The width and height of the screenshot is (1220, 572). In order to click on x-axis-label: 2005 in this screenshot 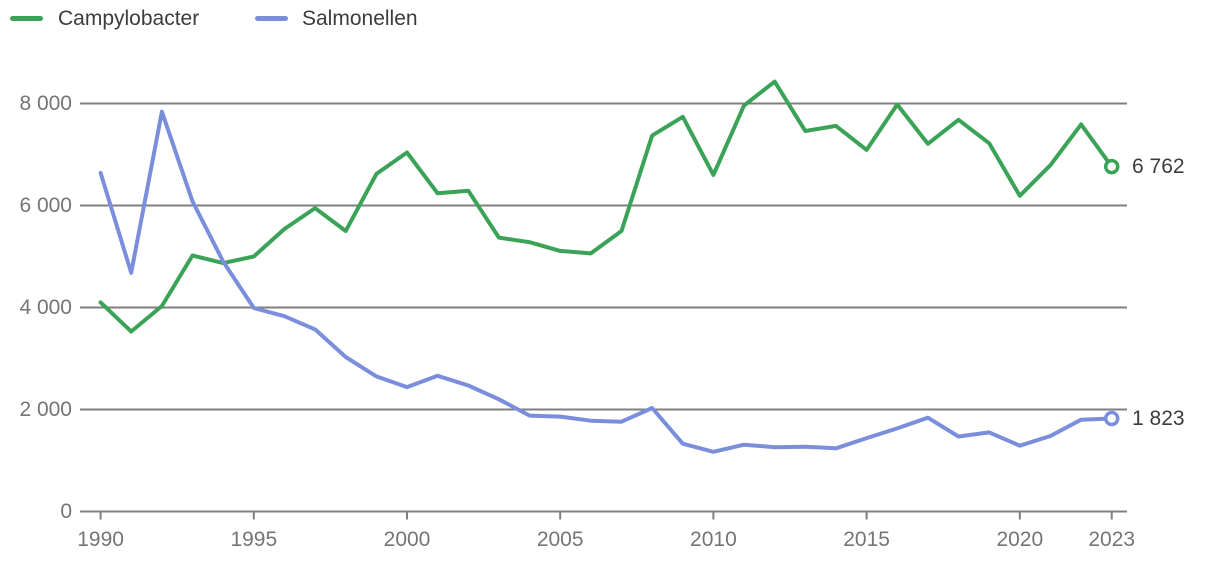, I will do `click(560, 539)`.